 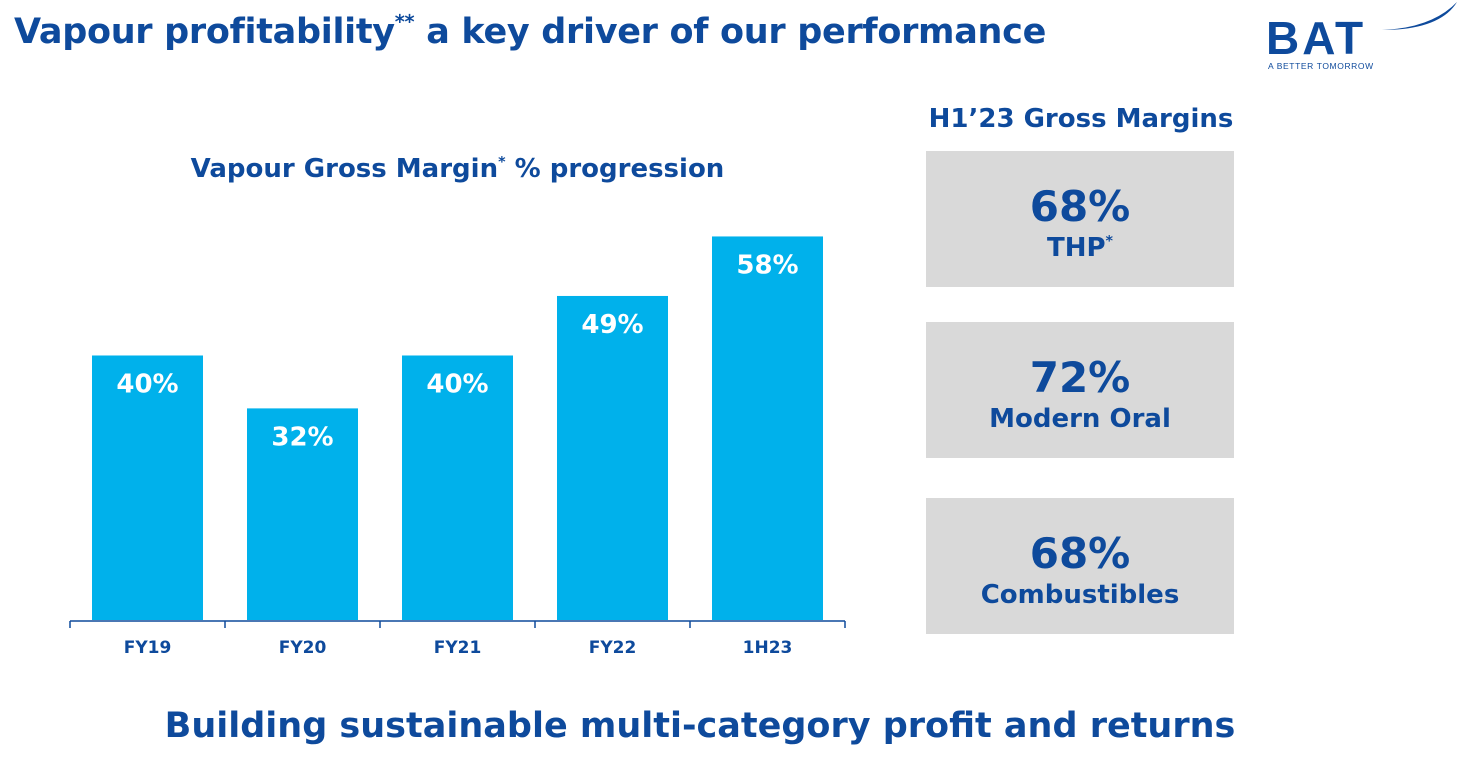 I want to click on margin-card-label: Modern Oral, so click(x=1080, y=419).